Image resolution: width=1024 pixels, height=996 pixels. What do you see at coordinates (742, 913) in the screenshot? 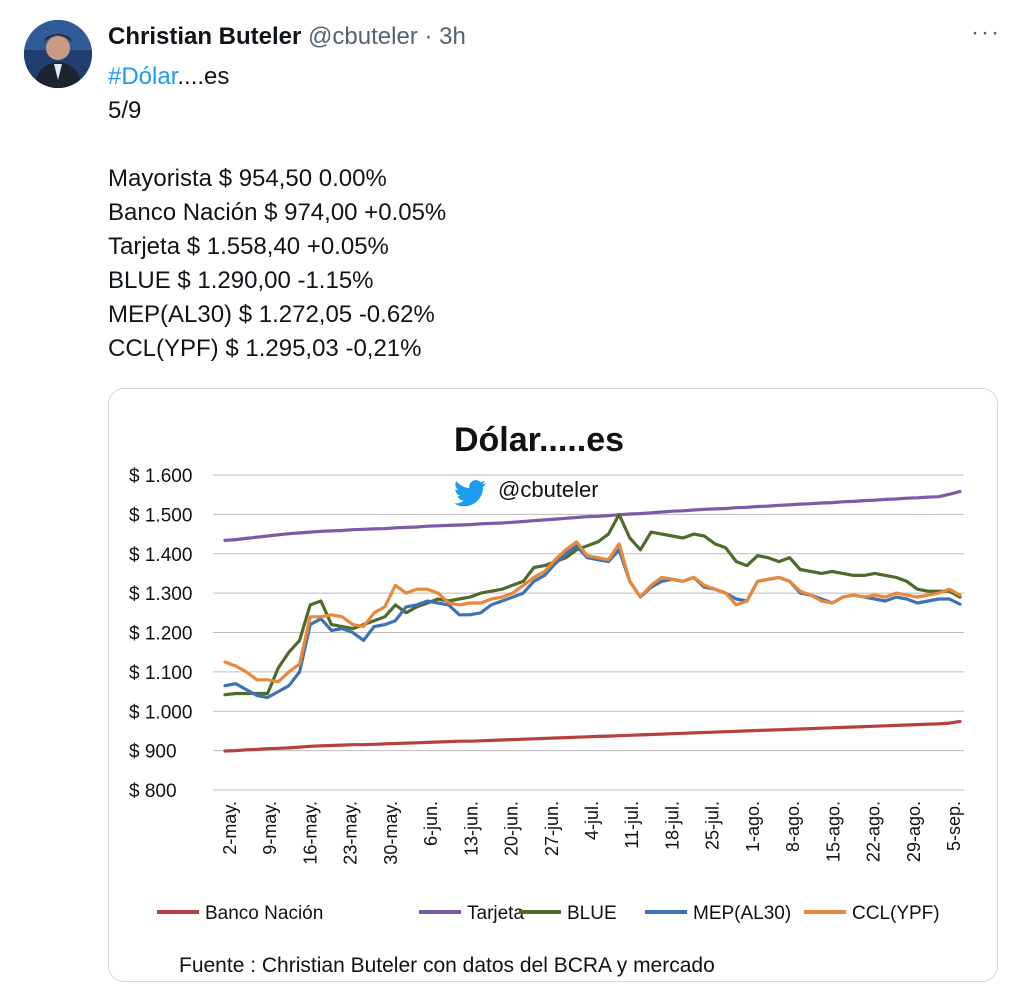
I see `legend-label: MEP(AL30)` at bounding box center [742, 913].